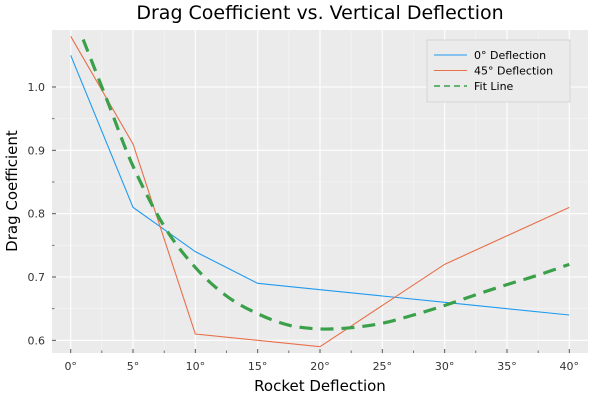 The image size is (600, 400). Describe the element at coordinates (319, 13) in the screenshot. I see `chart-title: Drag Coefficient vs. Vertical Deflection` at that location.